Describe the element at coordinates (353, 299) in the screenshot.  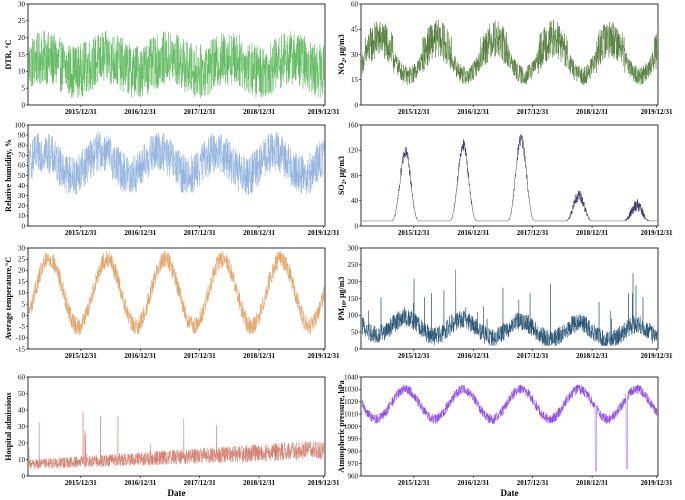
I see `y-tick-label: 150` at that location.